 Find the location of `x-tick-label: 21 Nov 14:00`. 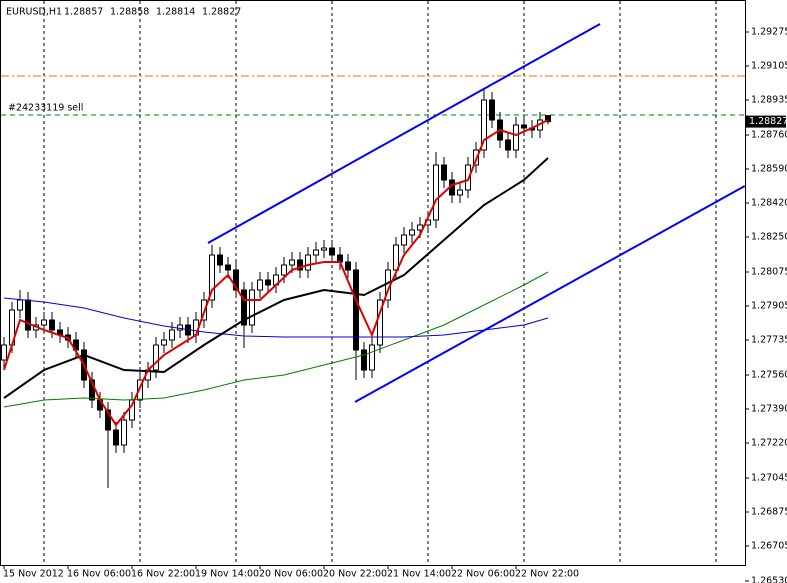

x-tick-label: 21 Nov 14:00 is located at coordinates (419, 574).